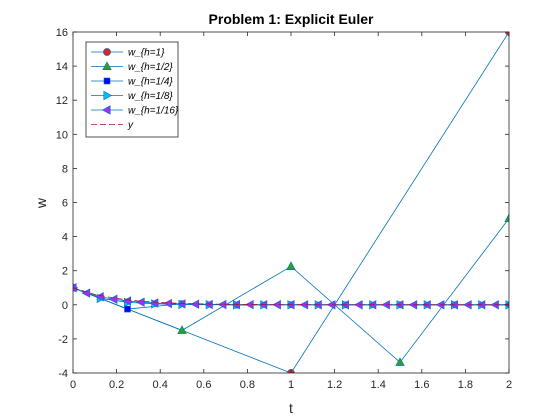 This screenshot has width=560, height=420. I want to click on legend-box, so click(132, 89).